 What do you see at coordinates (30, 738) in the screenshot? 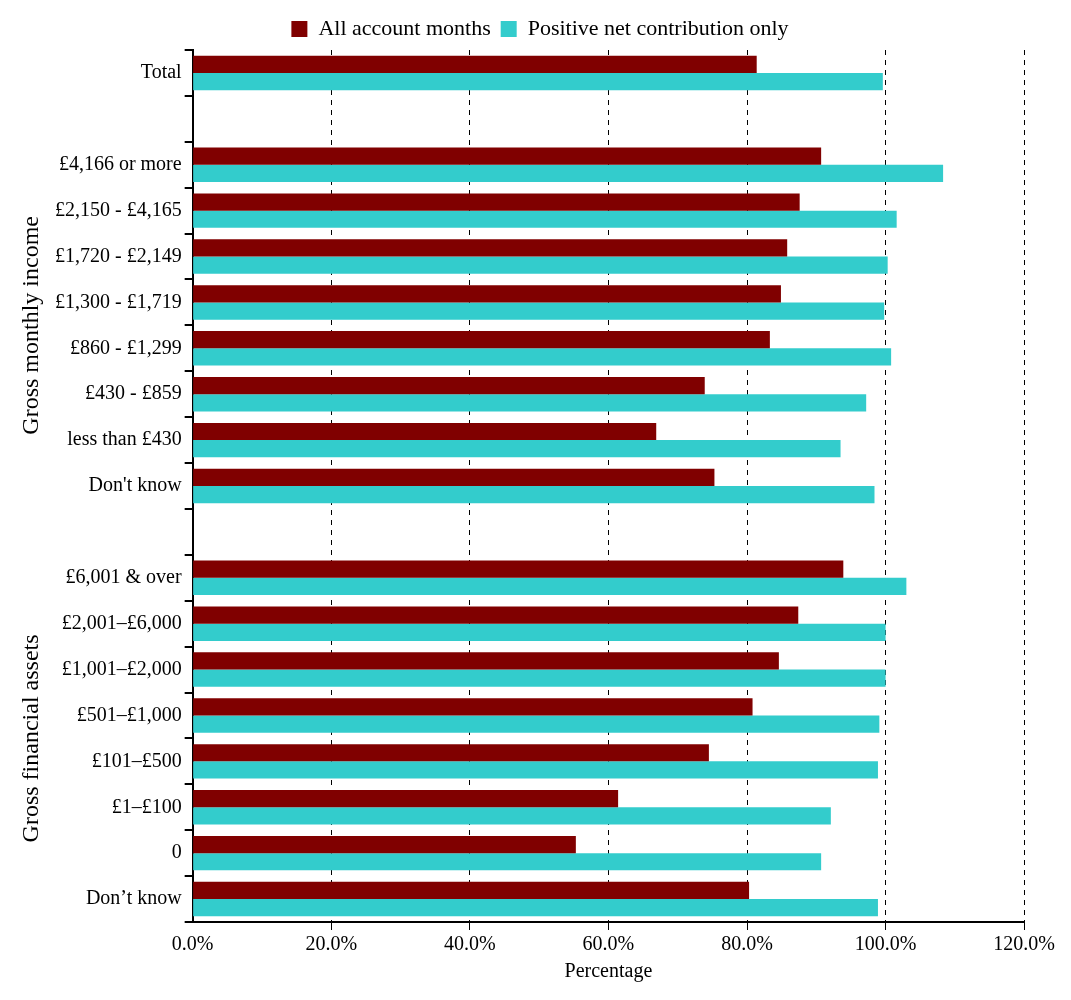
I see `text: Gross financial assets` at bounding box center [30, 738].